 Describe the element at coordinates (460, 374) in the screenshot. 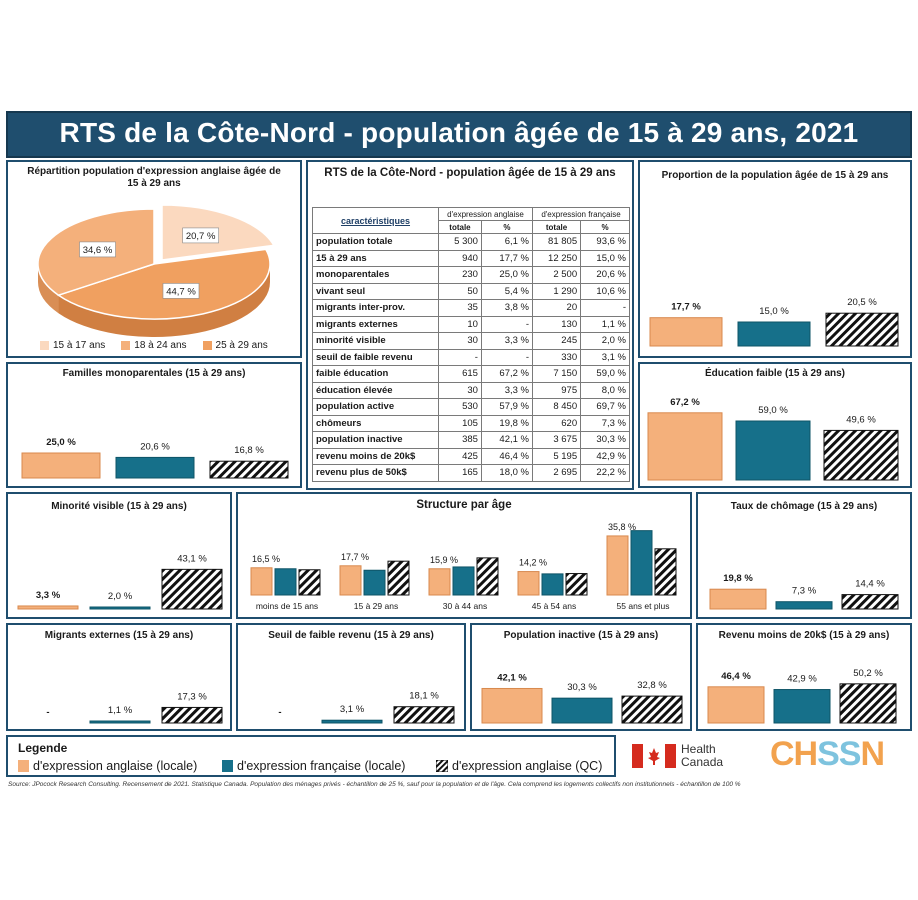

I see `table-cell-en-total: 615` at that location.